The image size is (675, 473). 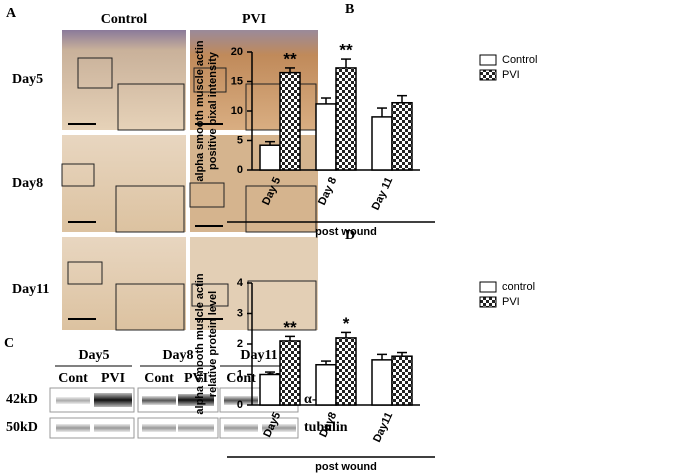 I want to click on y-tick-label: 3, so click(x=240, y=313).